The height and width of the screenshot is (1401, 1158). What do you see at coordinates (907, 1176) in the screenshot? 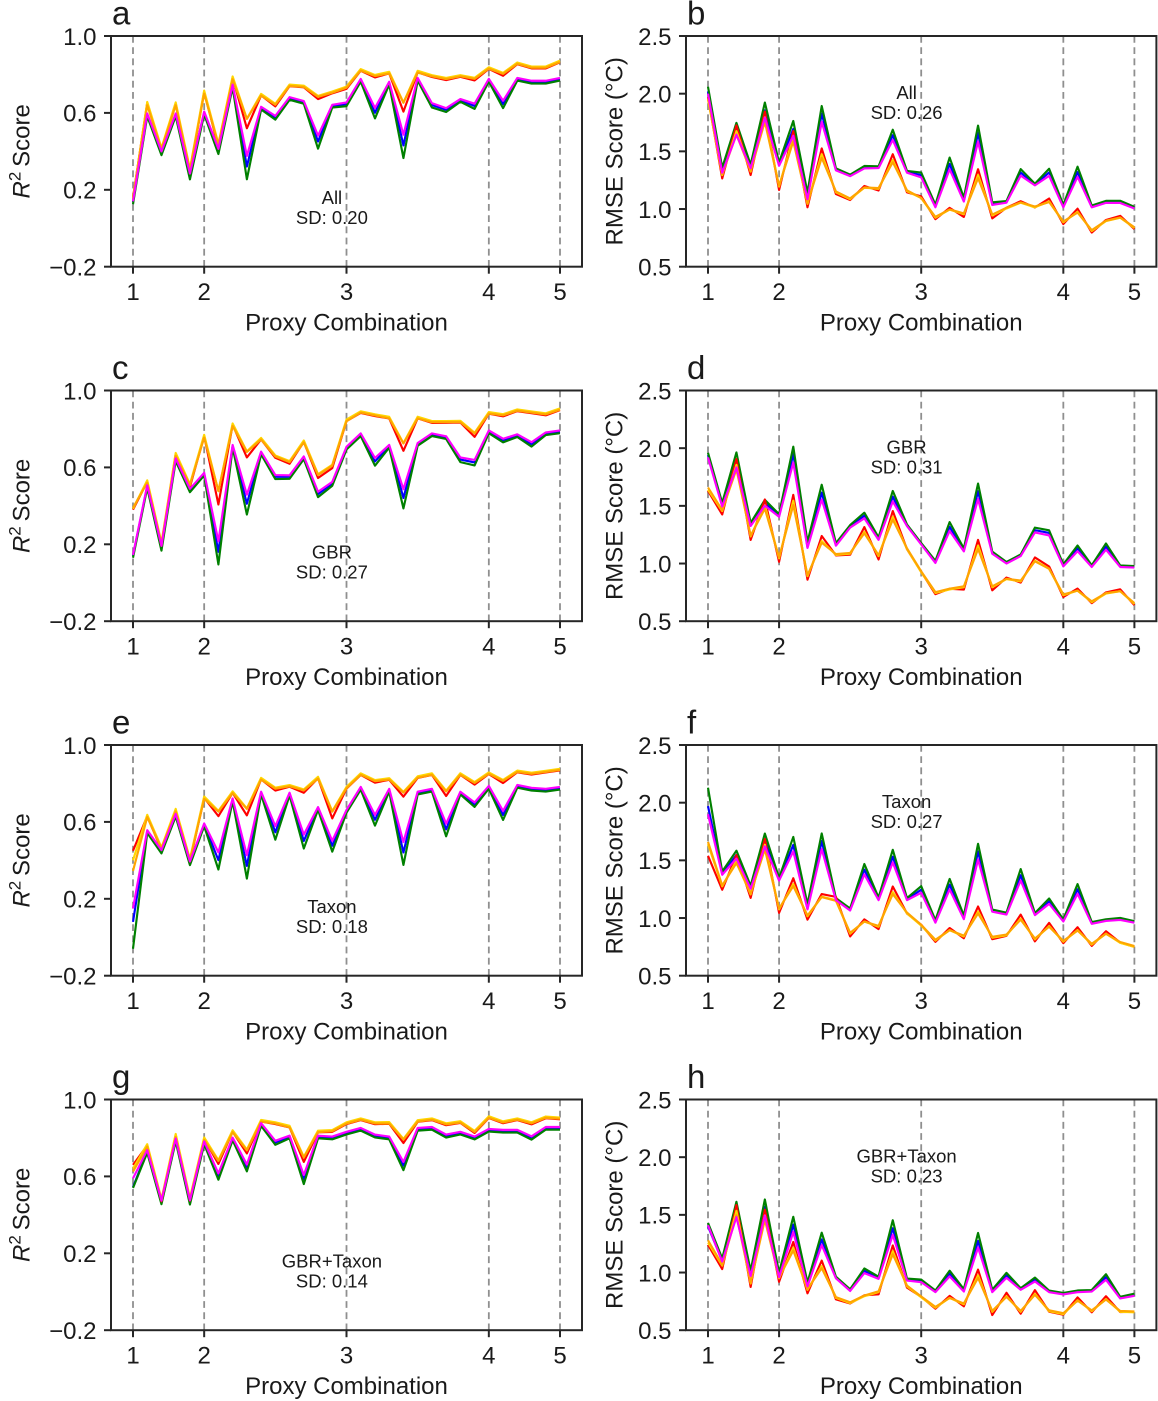
I see `svg-text: SD: 0.23` at bounding box center [907, 1176].